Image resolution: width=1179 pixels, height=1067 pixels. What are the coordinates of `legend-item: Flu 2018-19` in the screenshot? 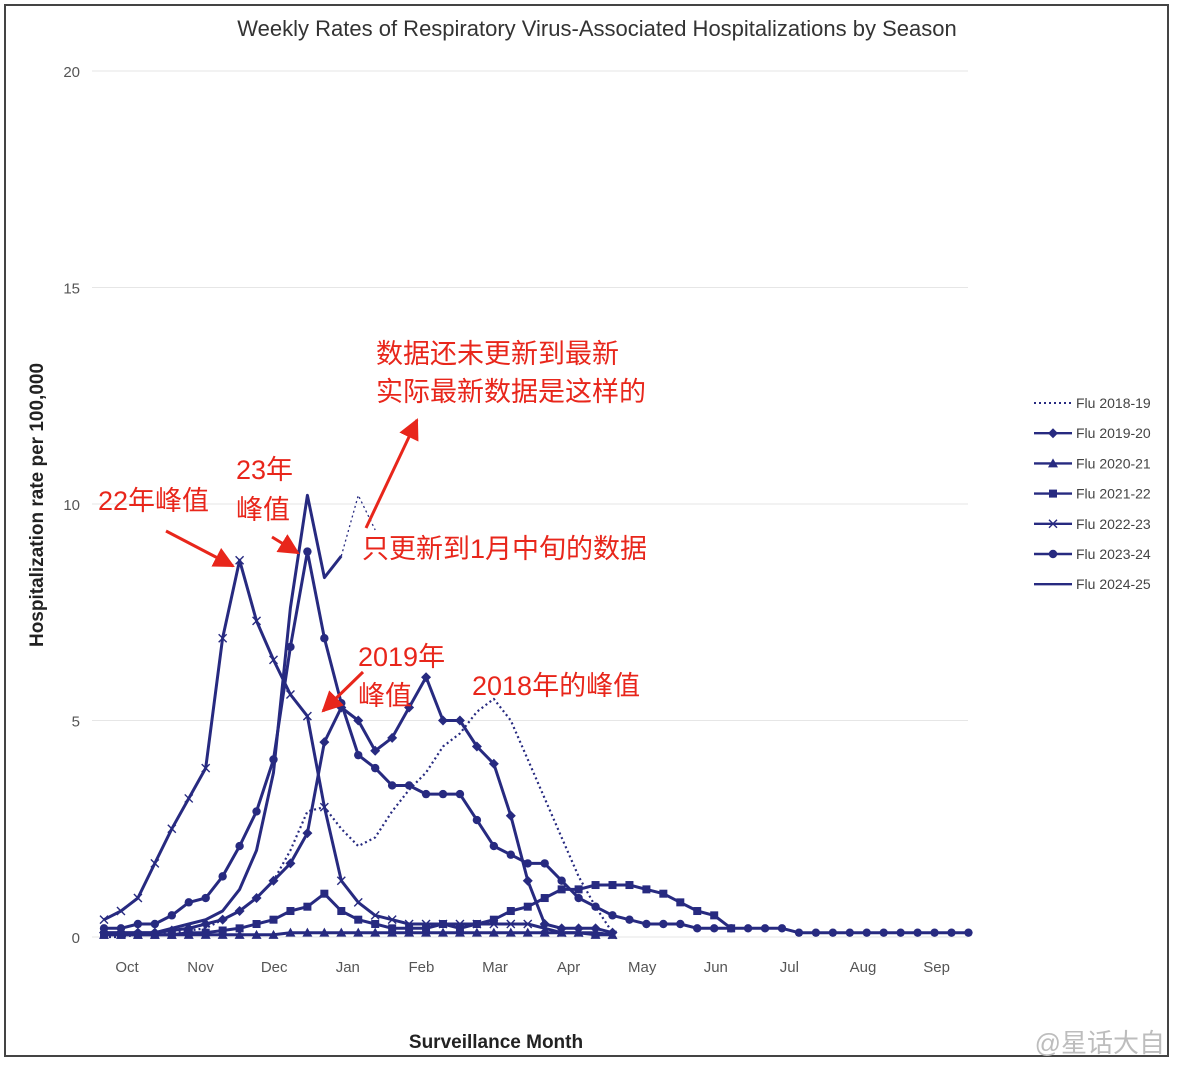 It's located at (1092, 403).